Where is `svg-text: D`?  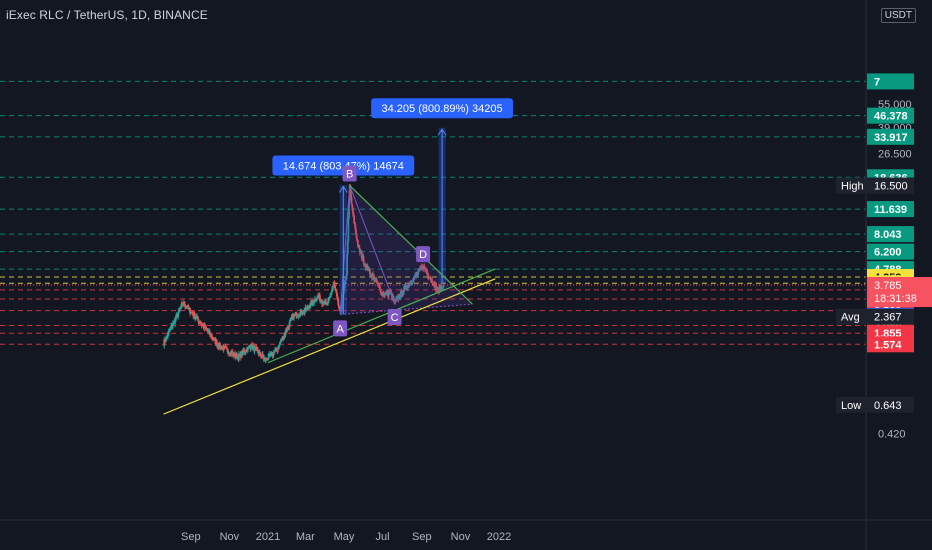 svg-text: D is located at coordinates (423, 255).